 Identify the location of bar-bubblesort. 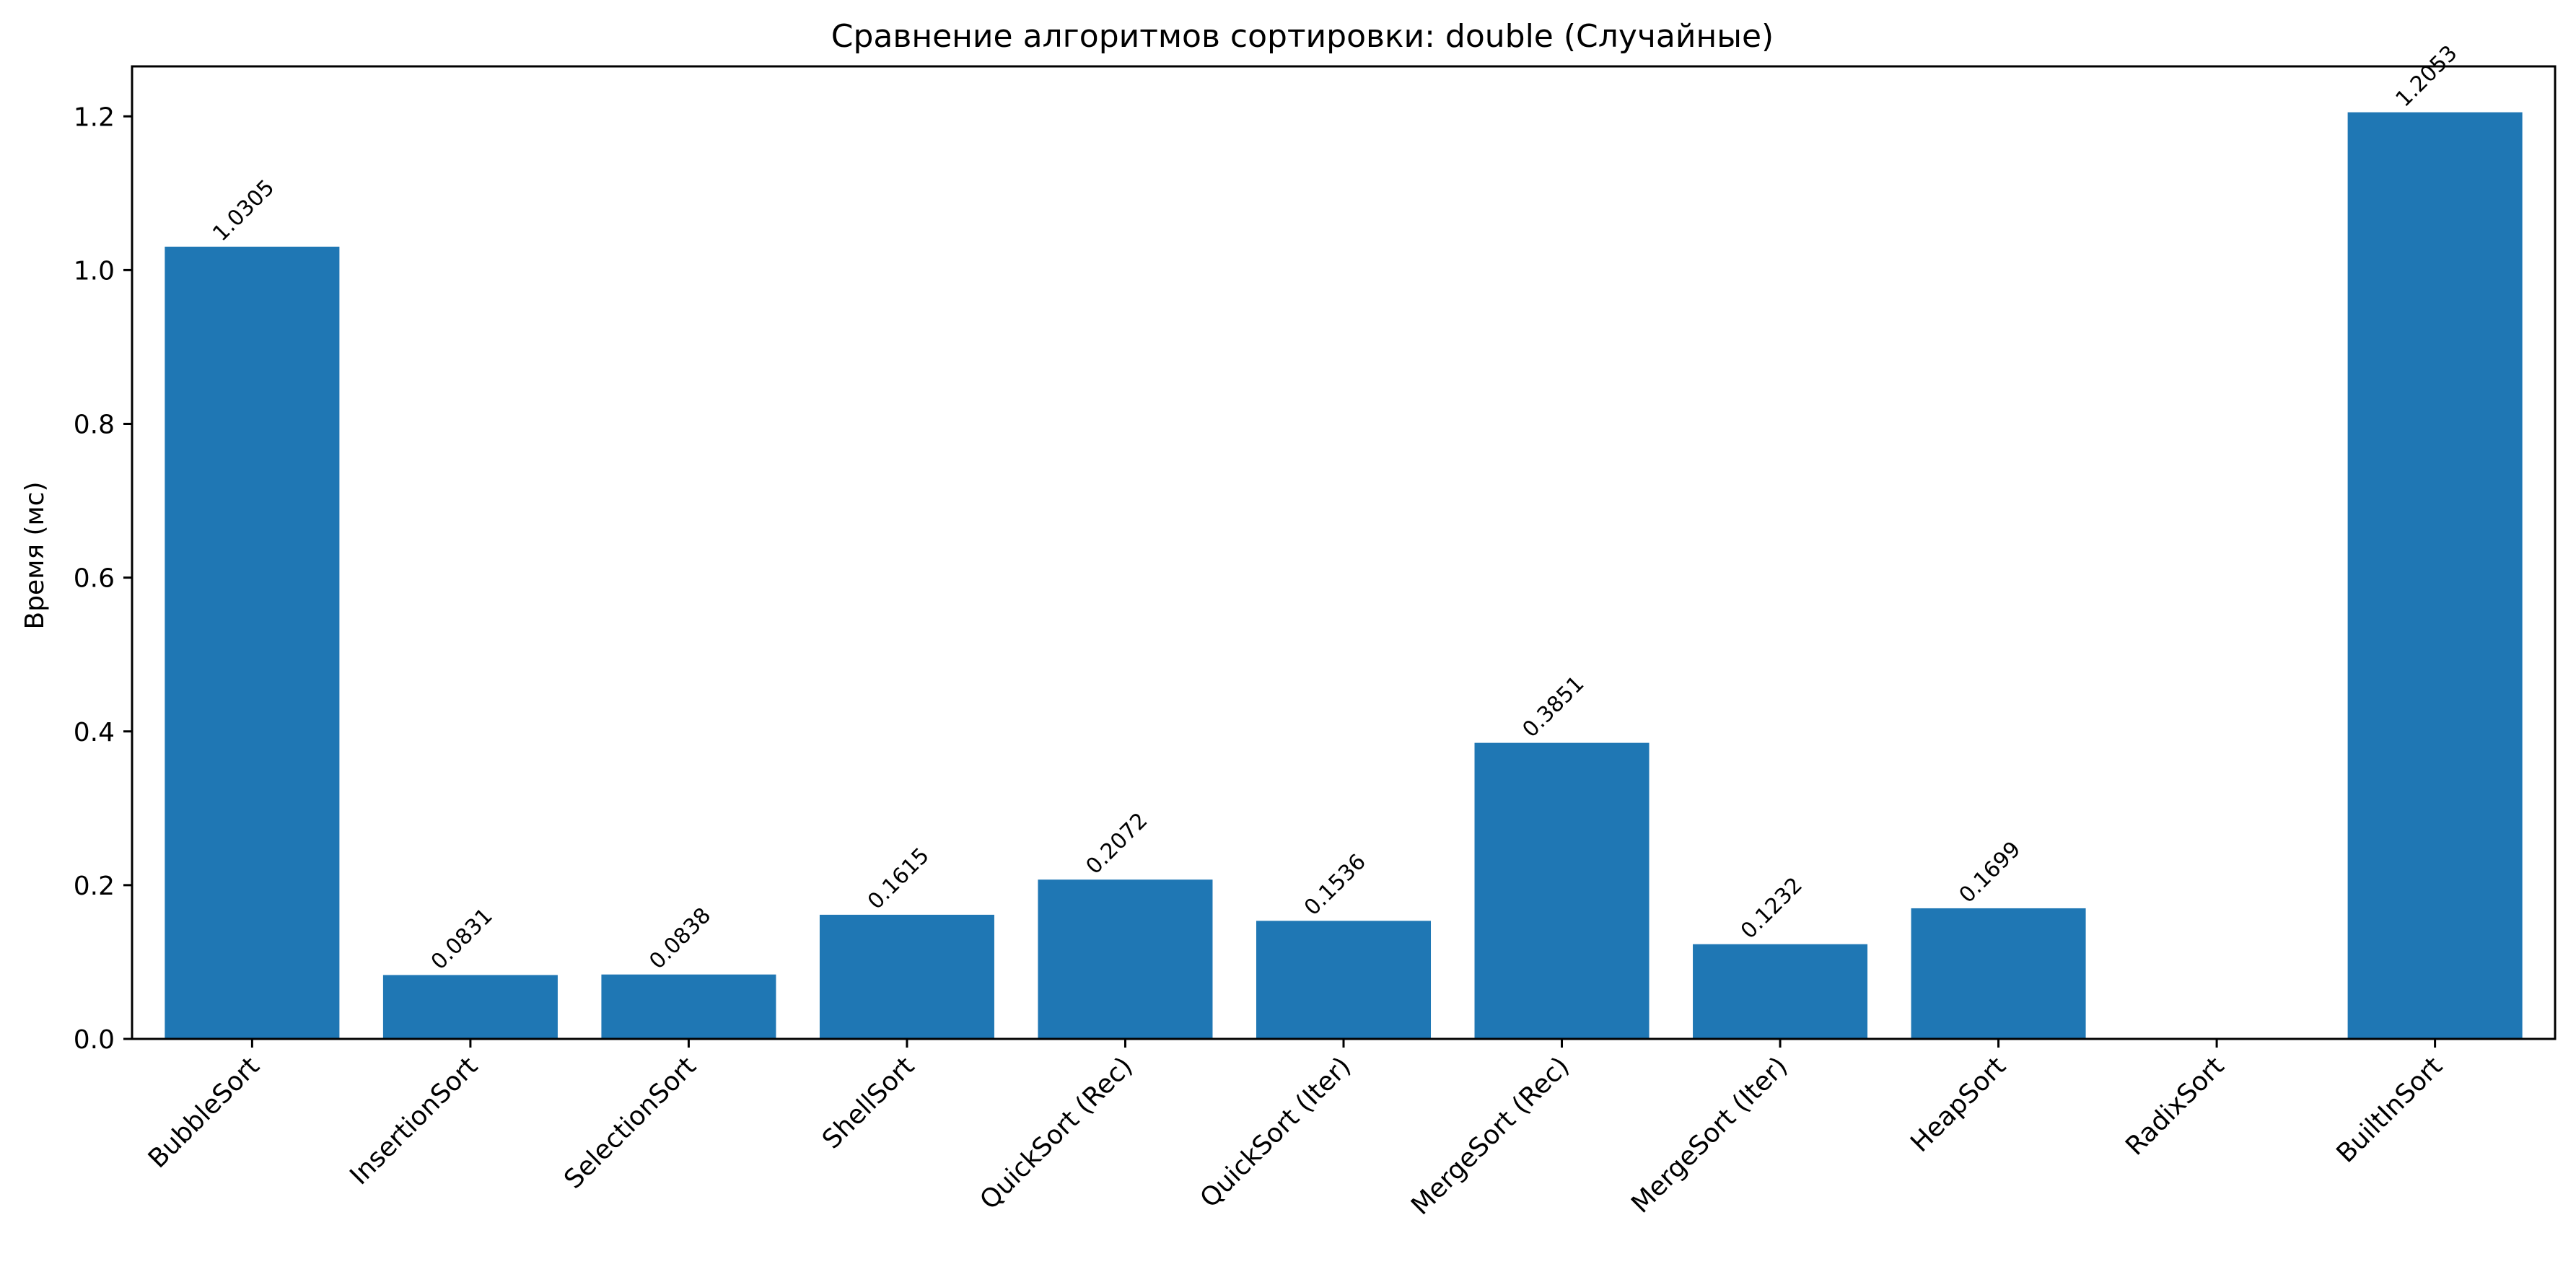
(252, 643).